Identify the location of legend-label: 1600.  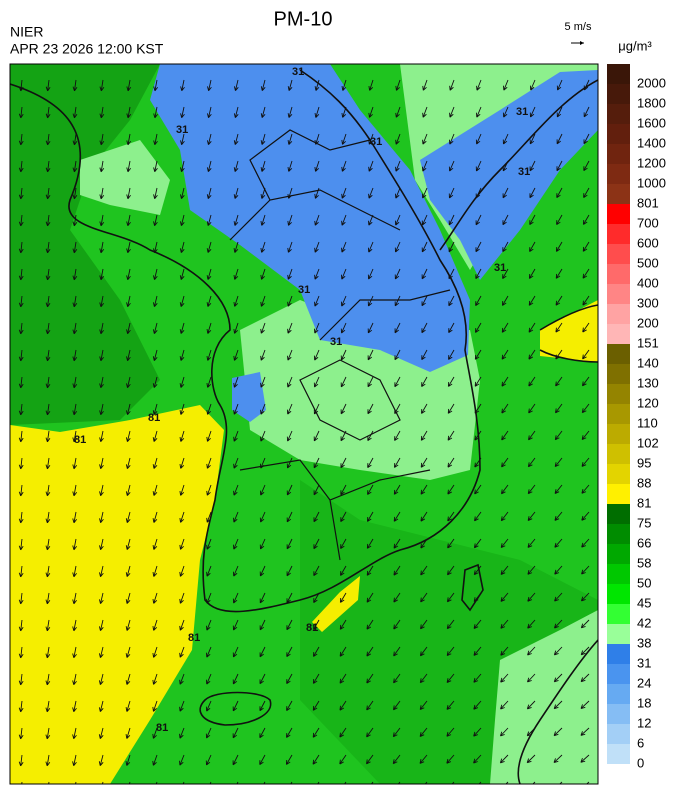
(651, 122).